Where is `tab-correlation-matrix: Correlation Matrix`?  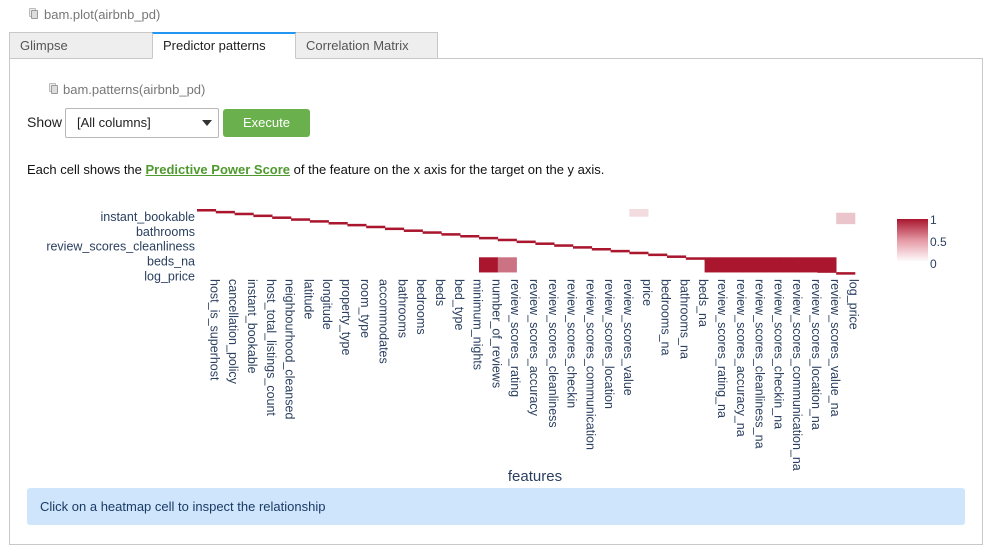
tab-correlation-matrix: Correlation Matrix is located at coordinates (366, 45).